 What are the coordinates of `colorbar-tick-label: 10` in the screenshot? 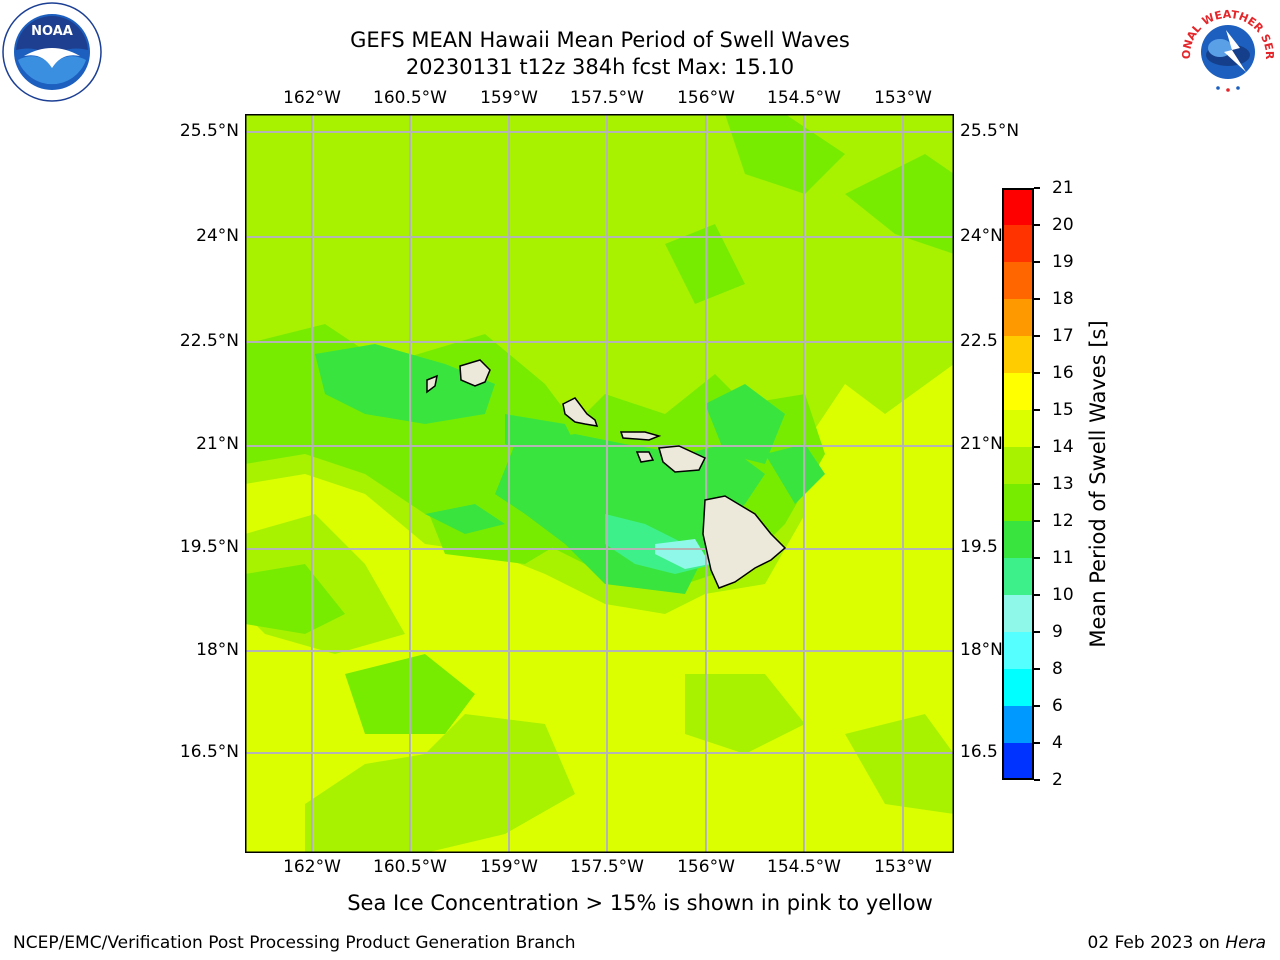 It's located at (1063, 595).